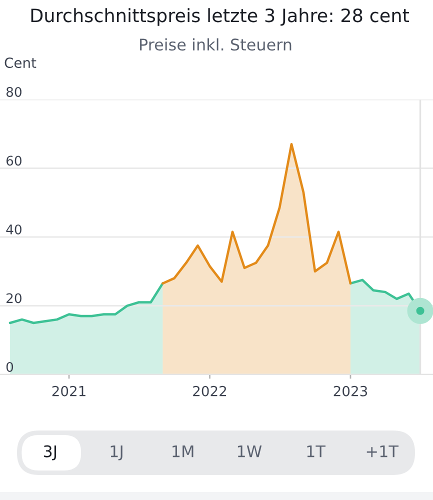 The width and height of the screenshot is (433, 500). Describe the element at coordinates (14, 161) in the screenshot. I see `y-tick-label: 60` at that location.